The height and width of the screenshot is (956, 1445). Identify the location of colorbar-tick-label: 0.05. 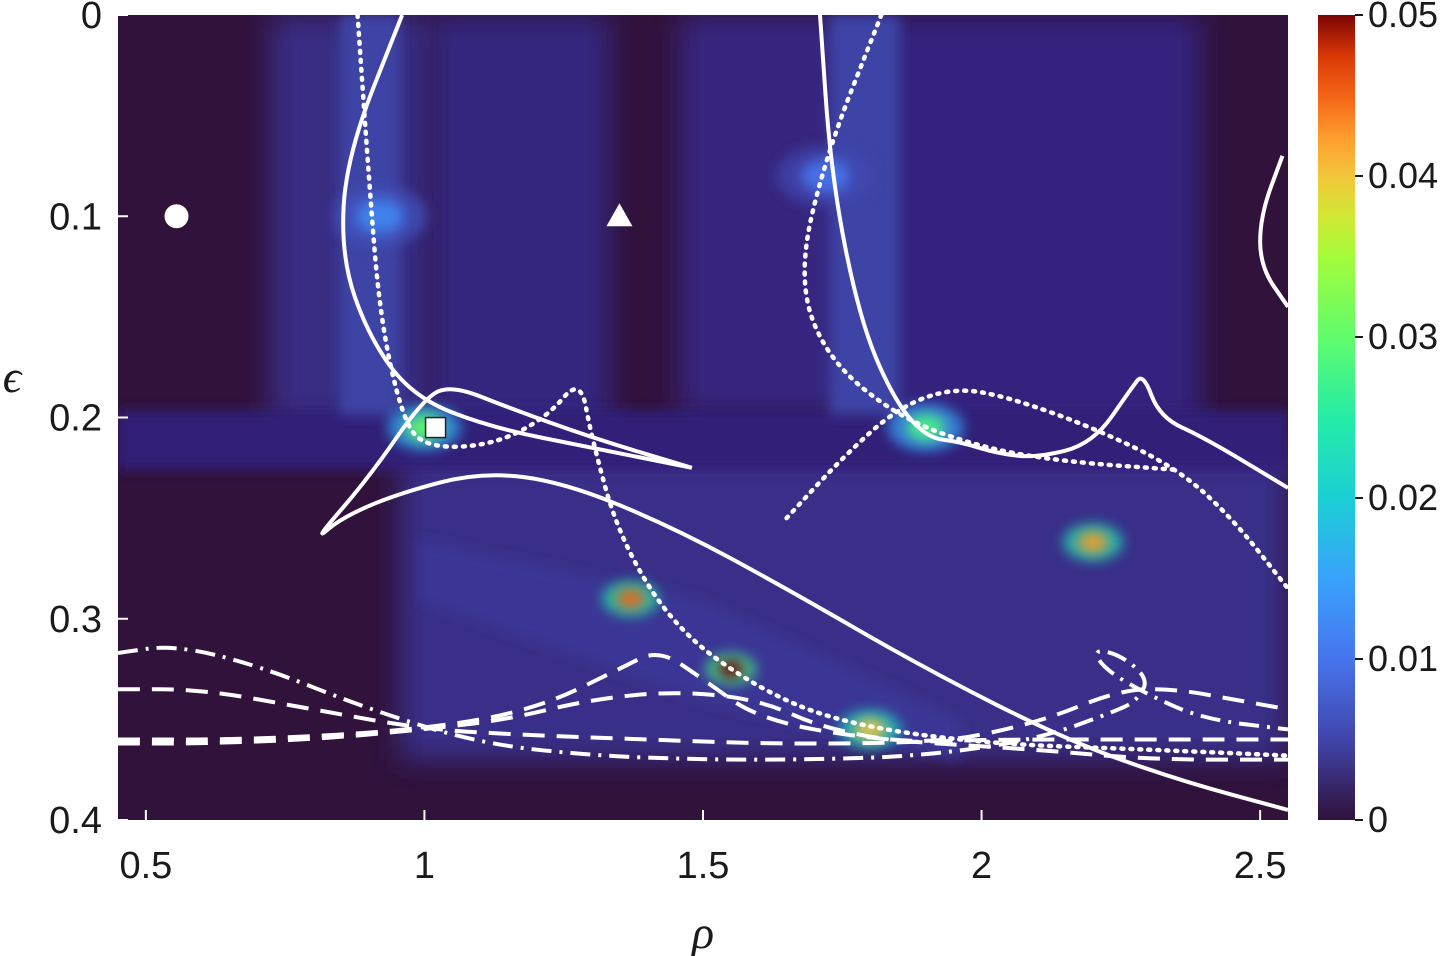
(1403, 17).